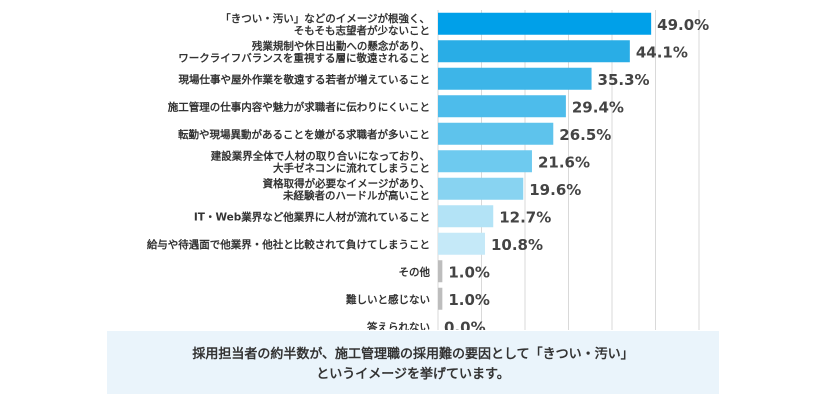  I want to click on category-label: その他, so click(415, 271).